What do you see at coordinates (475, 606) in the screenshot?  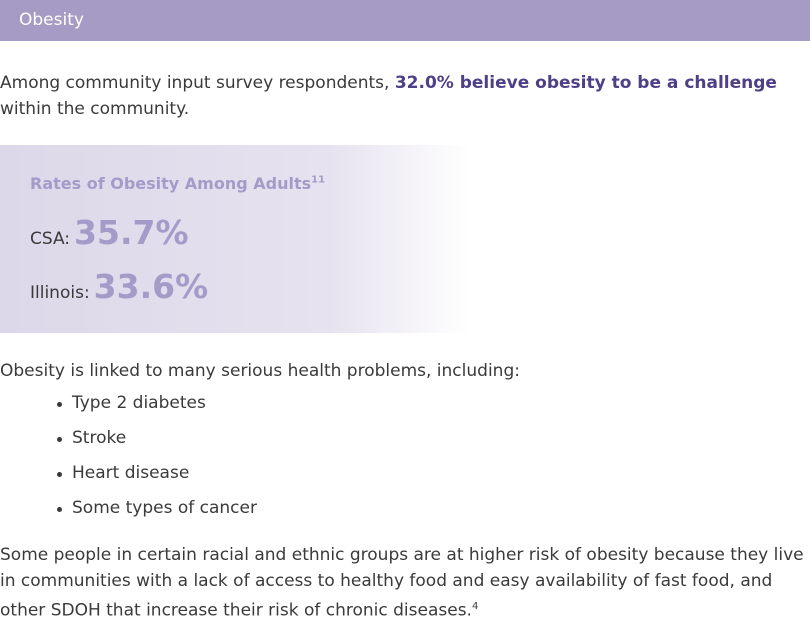 I see `footnote-ref: 4` at bounding box center [475, 606].